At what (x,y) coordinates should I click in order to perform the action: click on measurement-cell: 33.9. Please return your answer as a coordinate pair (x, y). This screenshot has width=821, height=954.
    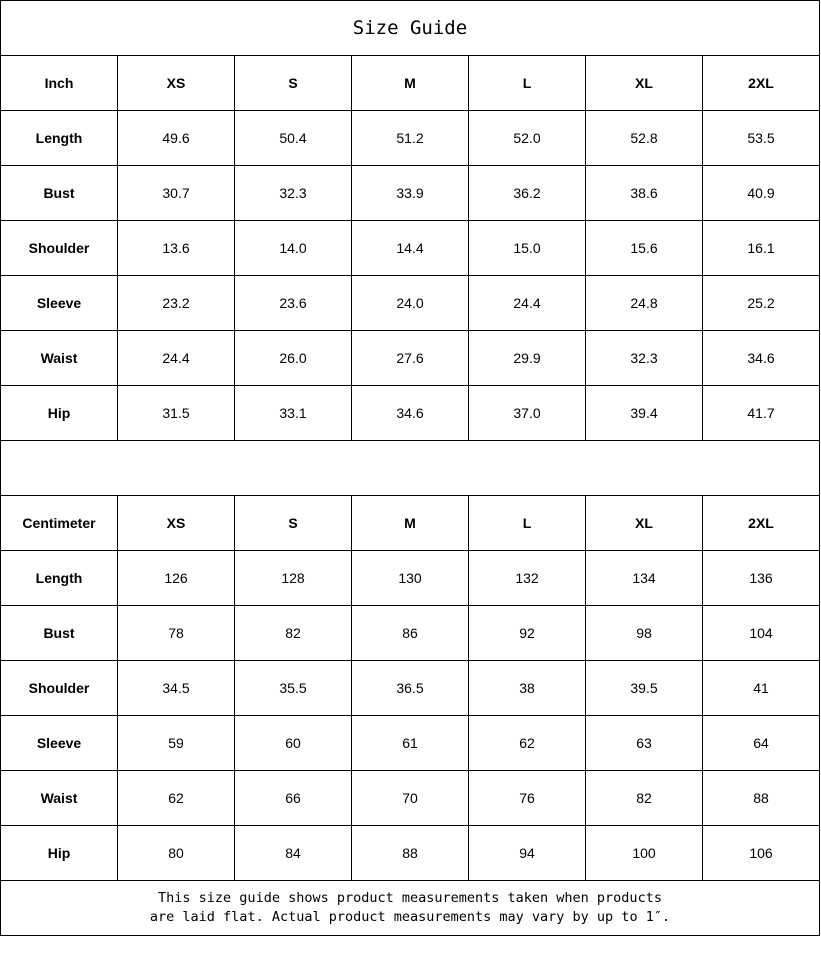
    Looking at the image, I should click on (410, 193).